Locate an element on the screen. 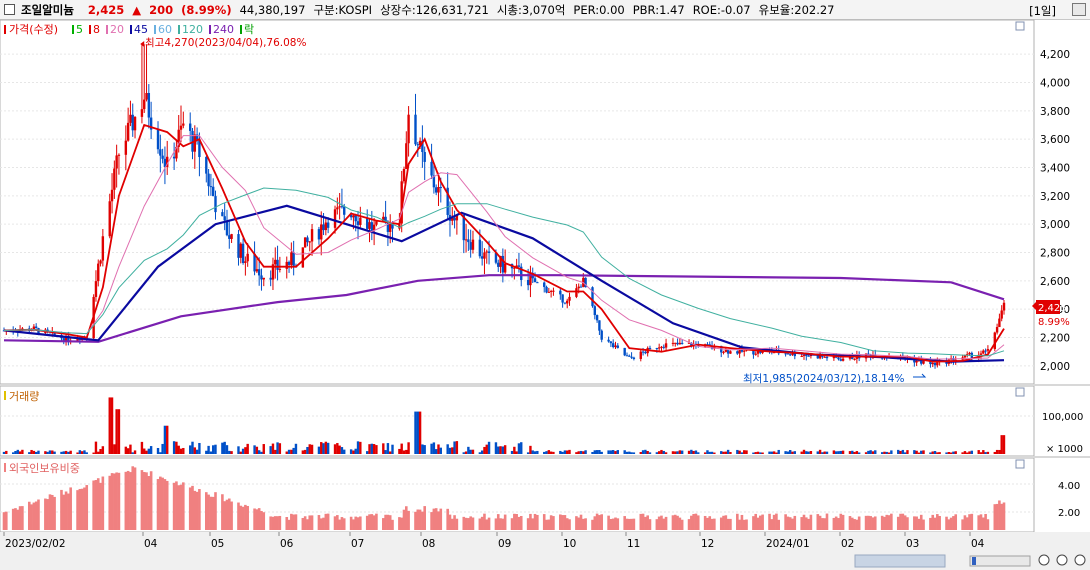 The height and width of the screenshot is (570, 1090). zoom-reset-icon is located at coordinates (1080, 560).